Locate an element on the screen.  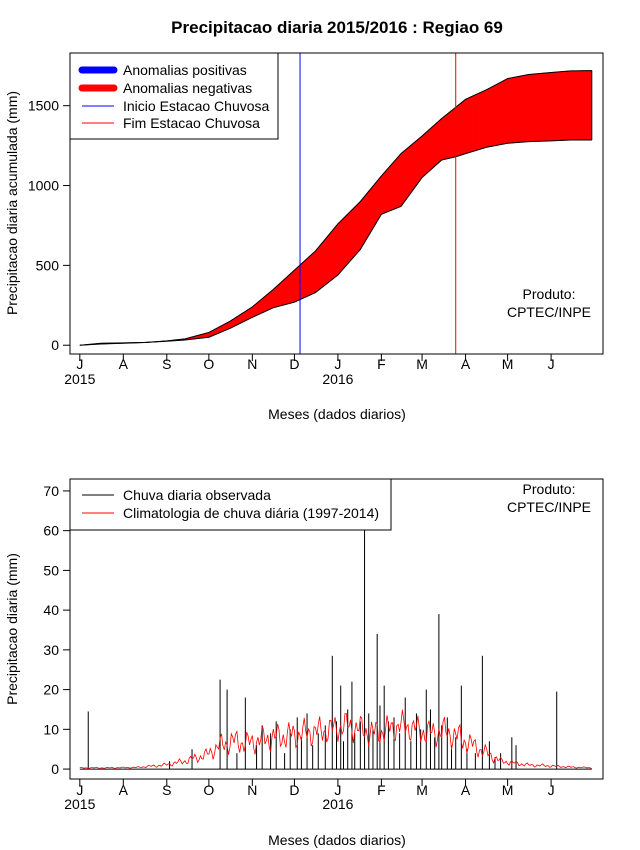
chart1-product-label: Produto: is located at coordinates (549, 294).